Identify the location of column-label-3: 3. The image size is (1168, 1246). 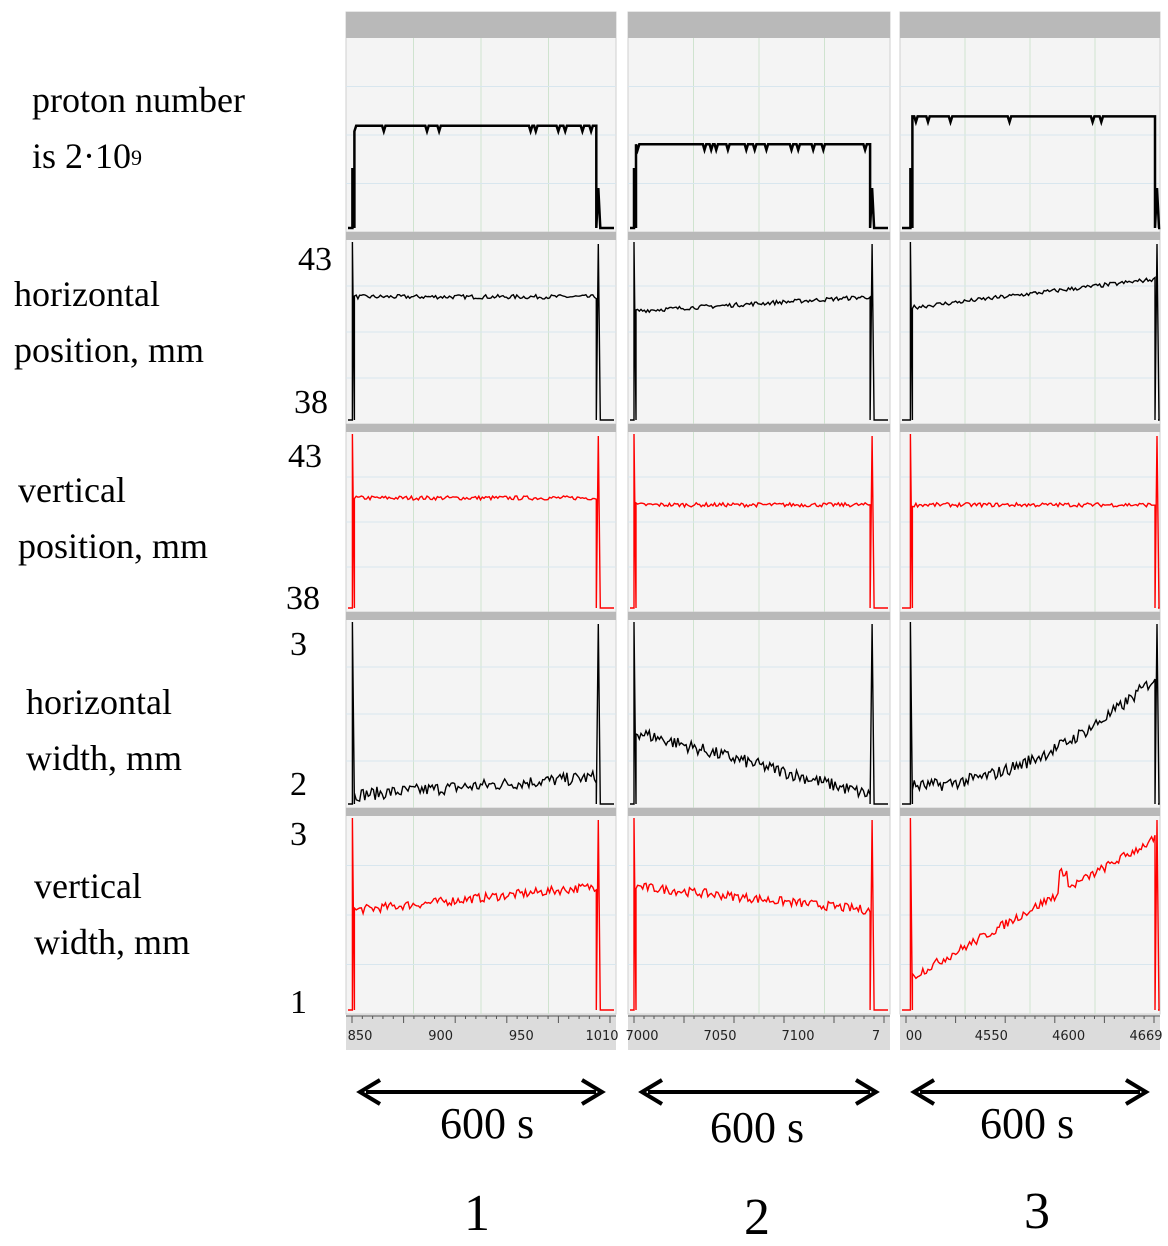
(1037, 1211).